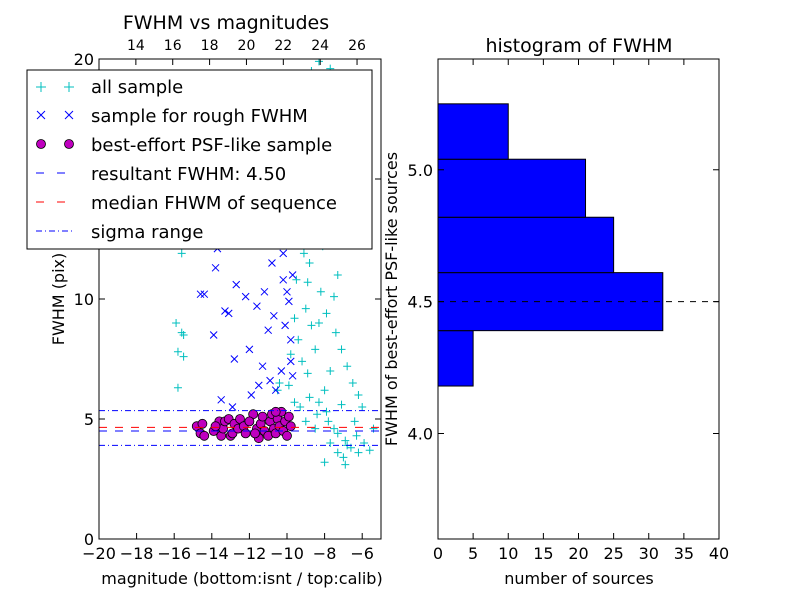 The image size is (800, 600). What do you see at coordinates (199, 116) in the screenshot?
I see `legend-label: sample for rough FWHM` at bounding box center [199, 116].